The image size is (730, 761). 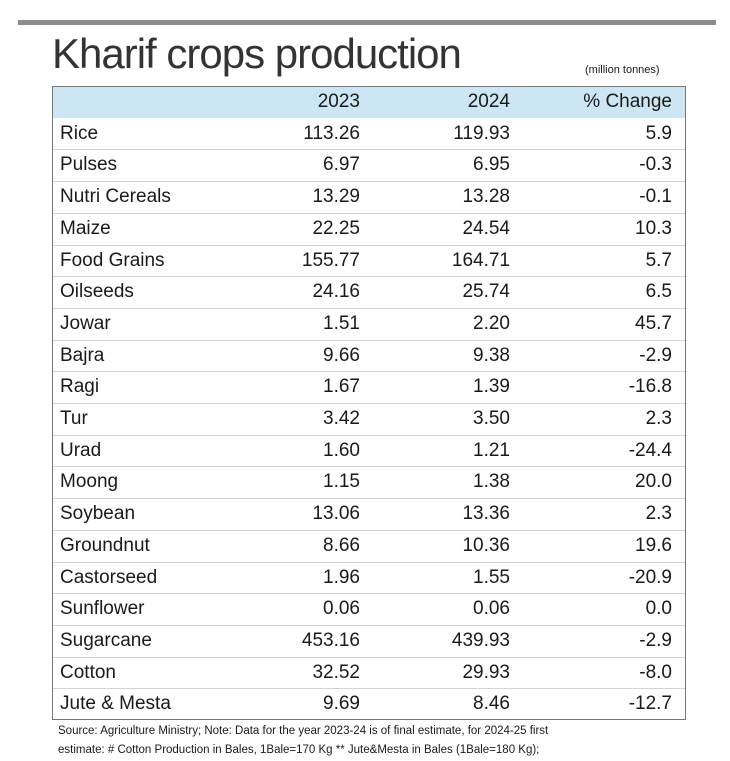 What do you see at coordinates (658, 292) in the screenshot?
I see `cell-value: 6.5` at bounding box center [658, 292].